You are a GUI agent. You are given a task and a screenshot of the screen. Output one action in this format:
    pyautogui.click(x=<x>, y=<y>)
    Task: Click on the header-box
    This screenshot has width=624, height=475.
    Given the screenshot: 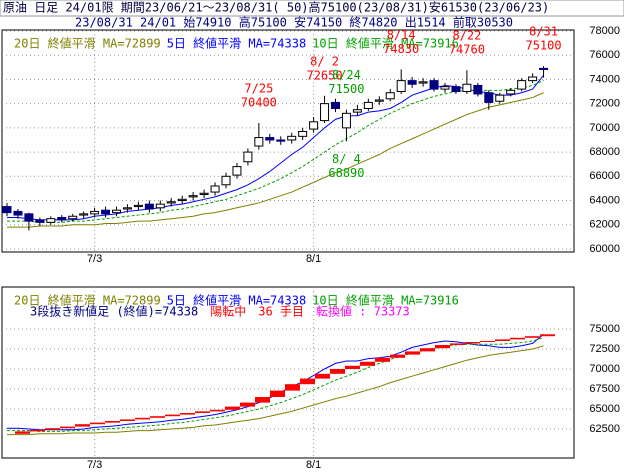 What is the action you would take?
    pyautogui.click(x=312, y=8)
    